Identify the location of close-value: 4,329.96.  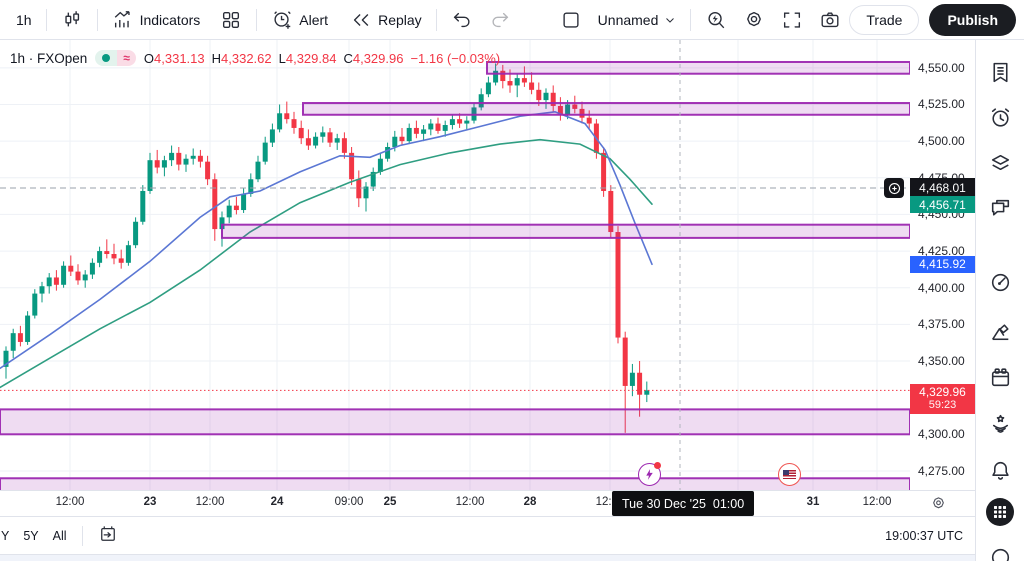
(378, 58).